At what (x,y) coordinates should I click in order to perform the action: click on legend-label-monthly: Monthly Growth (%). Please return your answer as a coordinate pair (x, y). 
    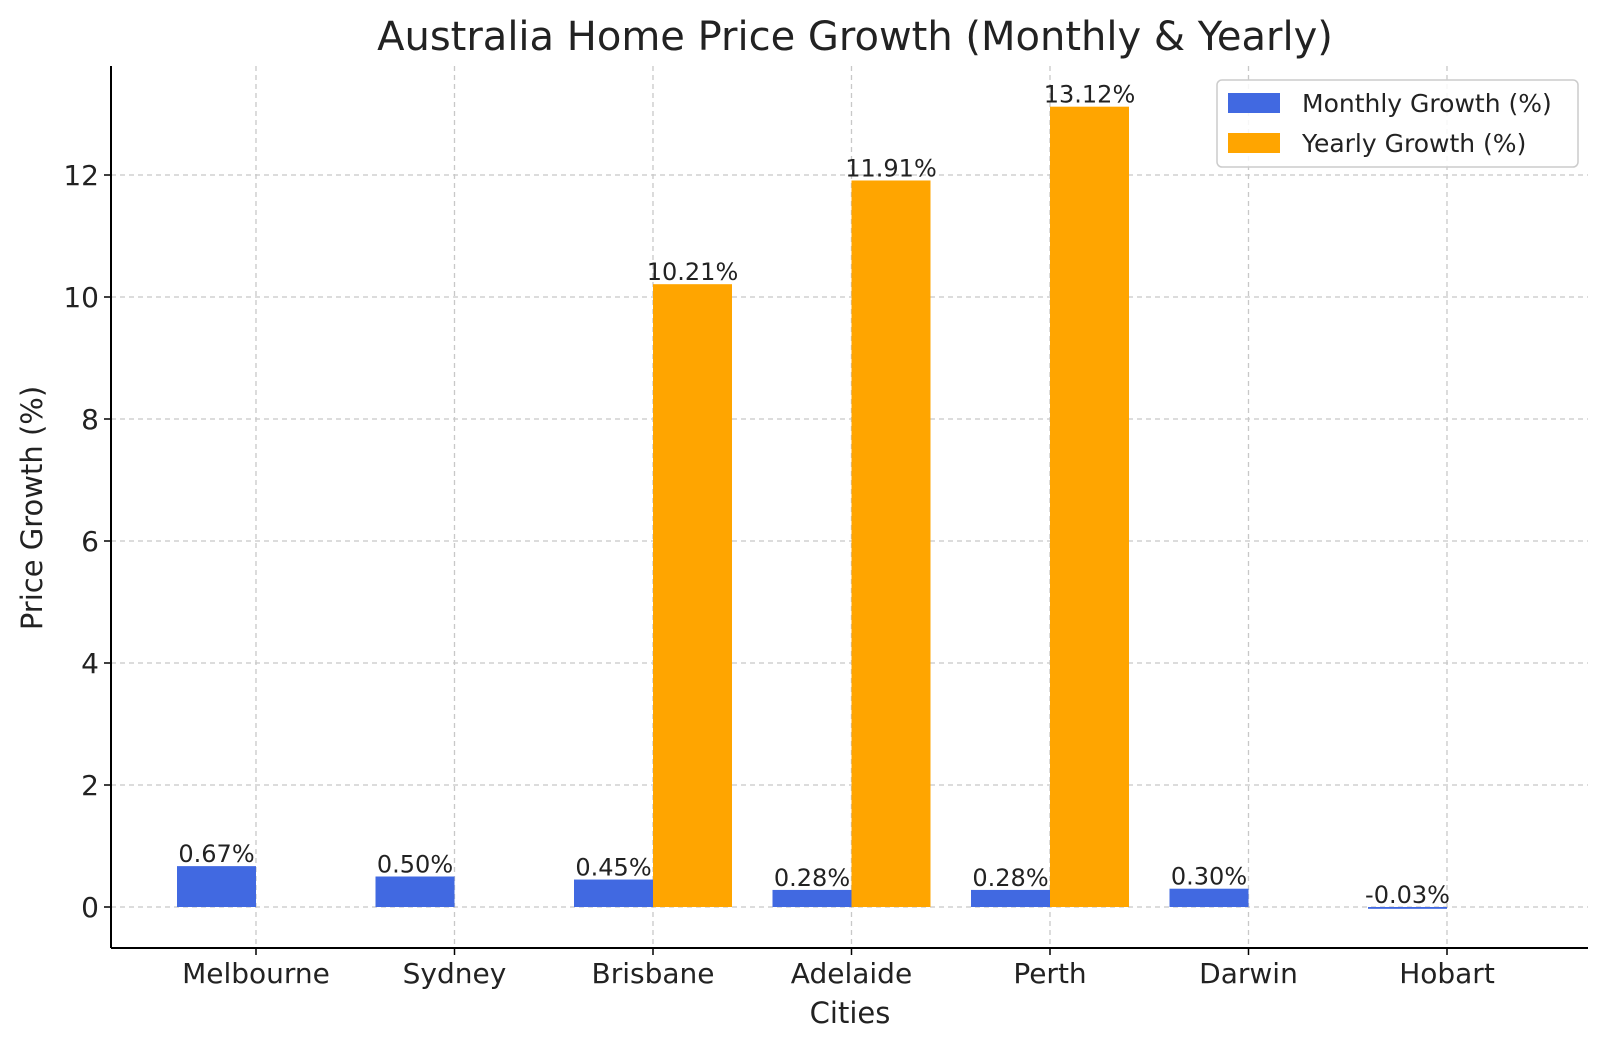
    Looking at the image, I should click on (1427, 103).